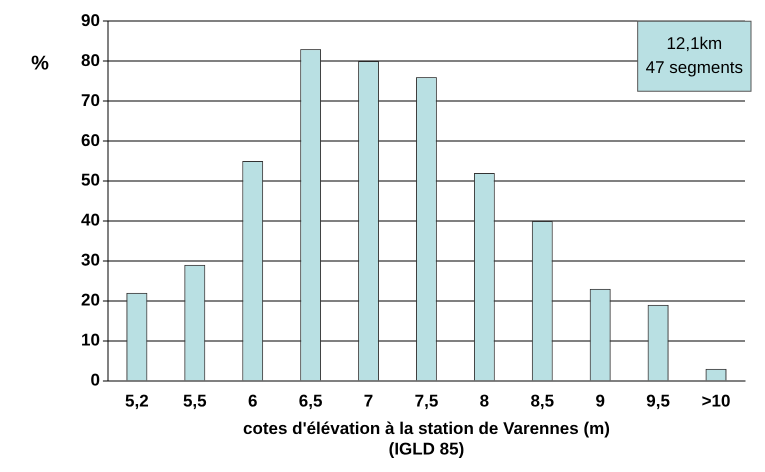 The image size is (765, 472). I want to click on x-tick-label: 6, so click(253, 401).